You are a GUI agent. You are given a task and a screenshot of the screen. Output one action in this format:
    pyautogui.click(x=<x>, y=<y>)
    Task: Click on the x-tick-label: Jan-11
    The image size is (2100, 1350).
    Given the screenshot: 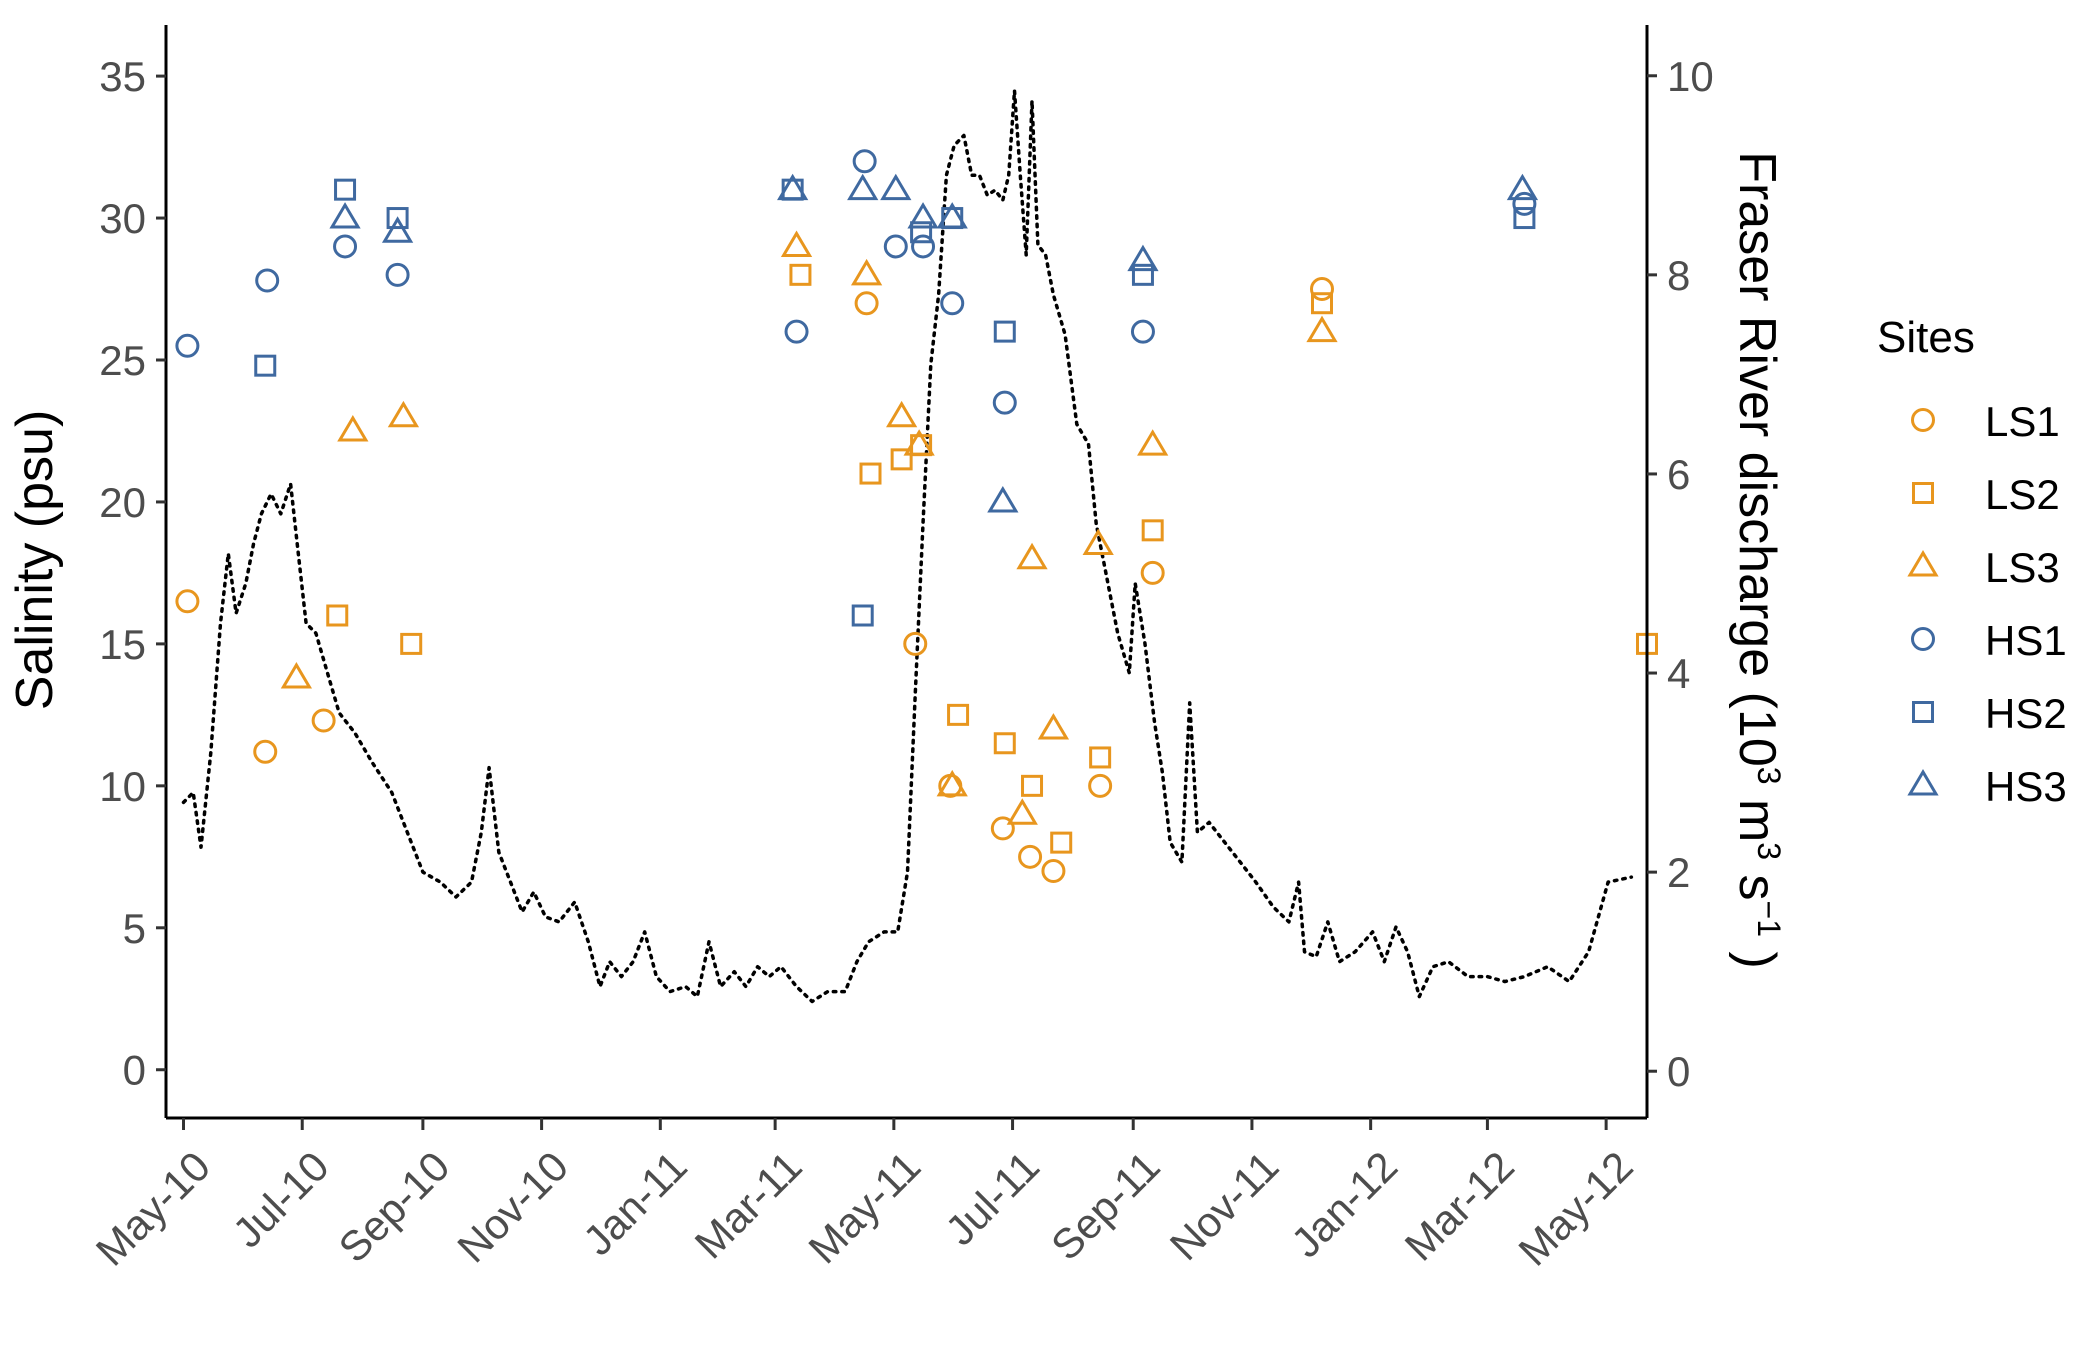 What is the action you would take?
    pyautogui.click(x=635, y=1203)
    